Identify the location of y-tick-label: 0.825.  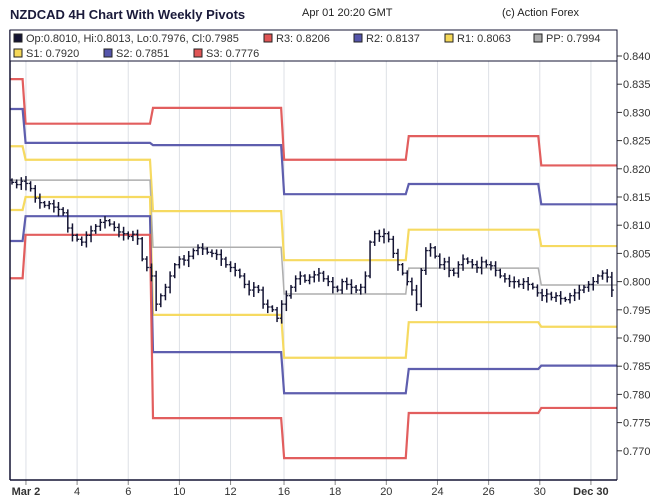
(636, 142).